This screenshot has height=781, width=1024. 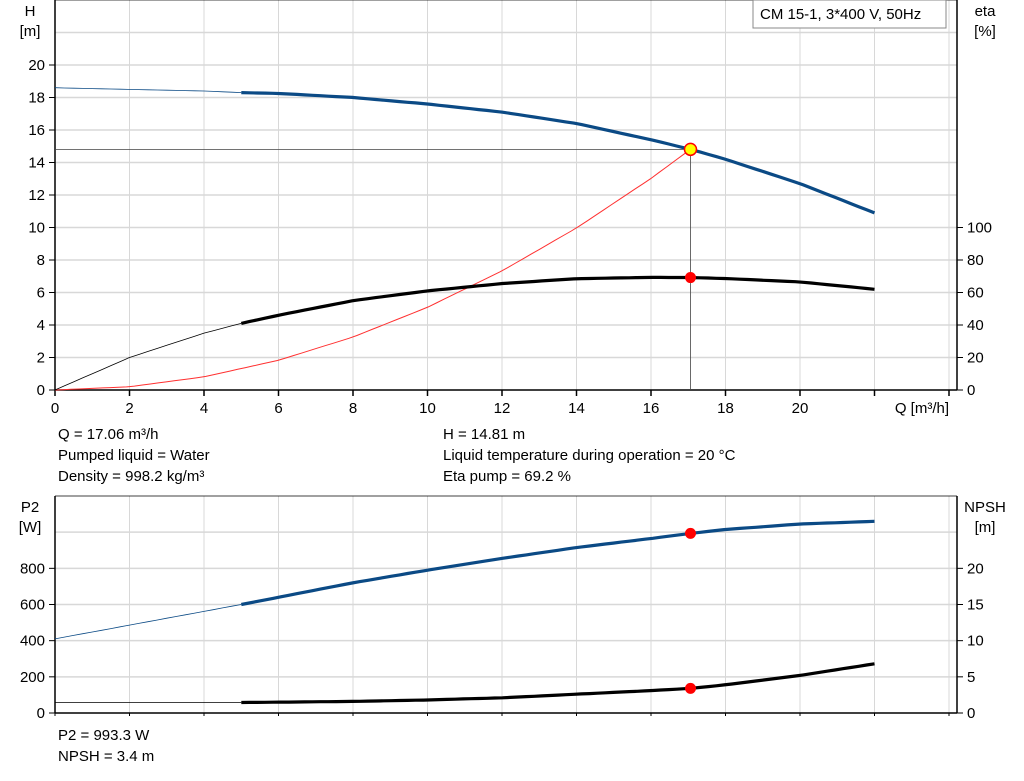 I want to click on x-tick-label: 18, so click(x=725, y=408).